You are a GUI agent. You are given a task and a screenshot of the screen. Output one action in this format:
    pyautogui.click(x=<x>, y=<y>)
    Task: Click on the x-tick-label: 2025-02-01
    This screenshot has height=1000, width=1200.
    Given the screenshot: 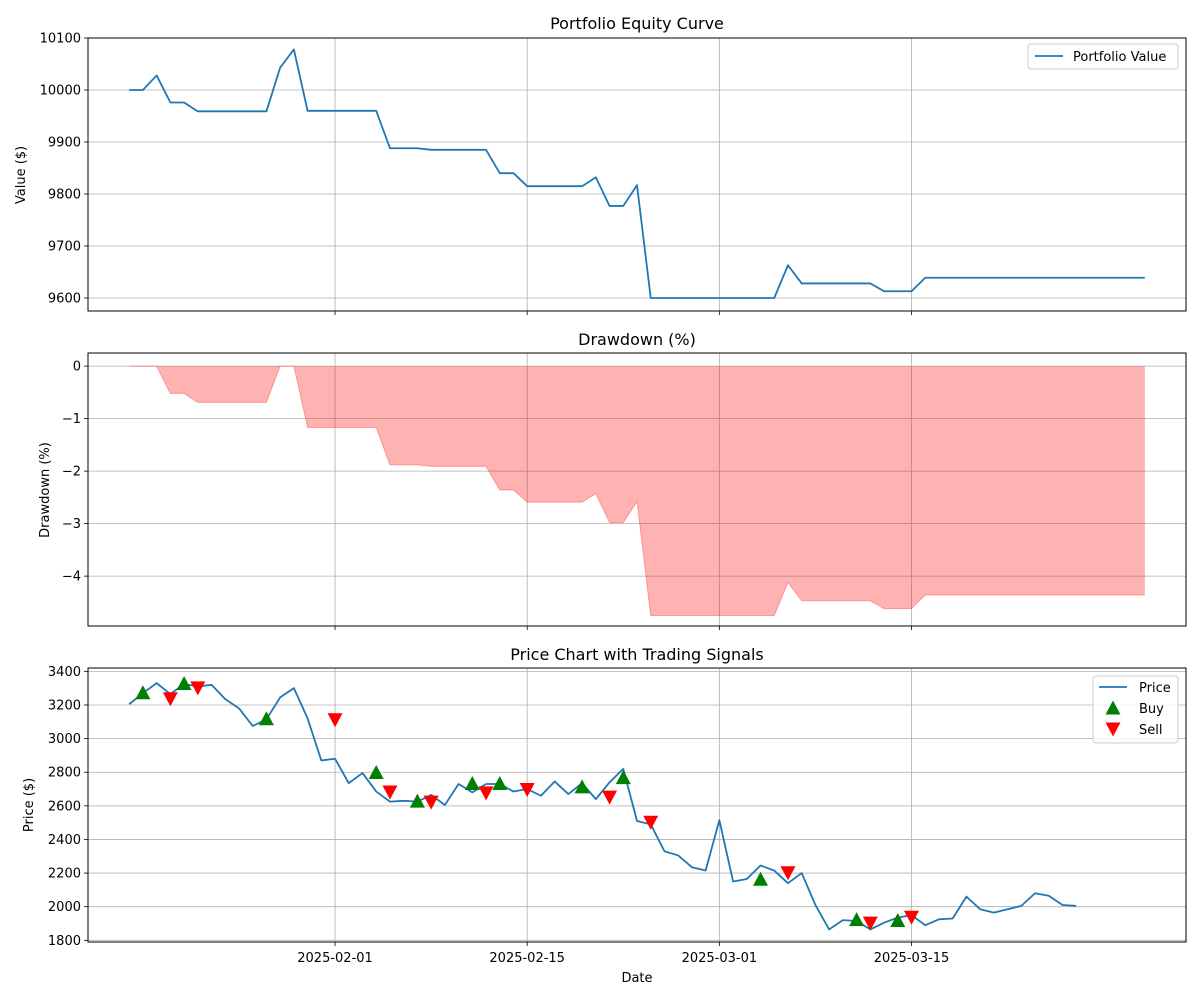 What is the action you would take?
    pyautogui.click(x=335, y=958)
    